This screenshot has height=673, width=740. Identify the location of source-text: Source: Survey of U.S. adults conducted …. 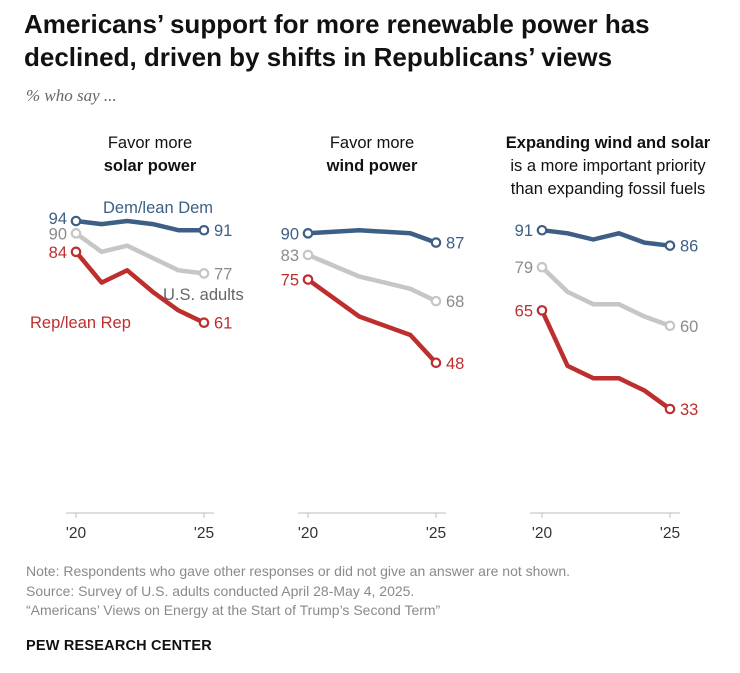
(220, 590).